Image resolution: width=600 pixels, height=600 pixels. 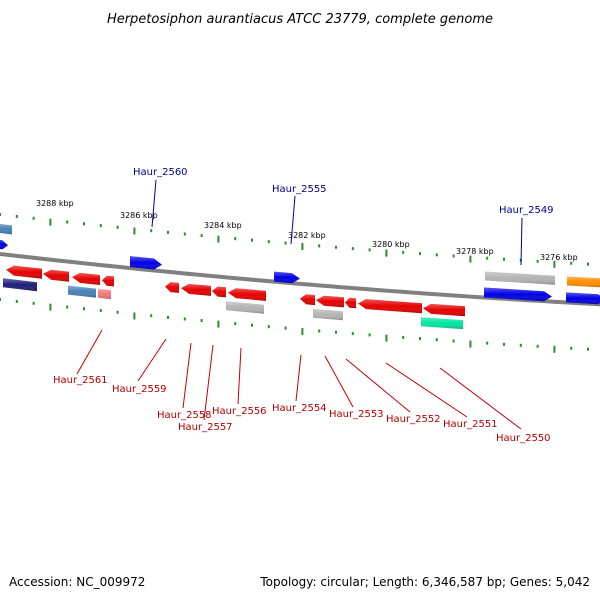 I want to click on gene-label-haur-2554: Haur_2554, so click(x=299, y=408).